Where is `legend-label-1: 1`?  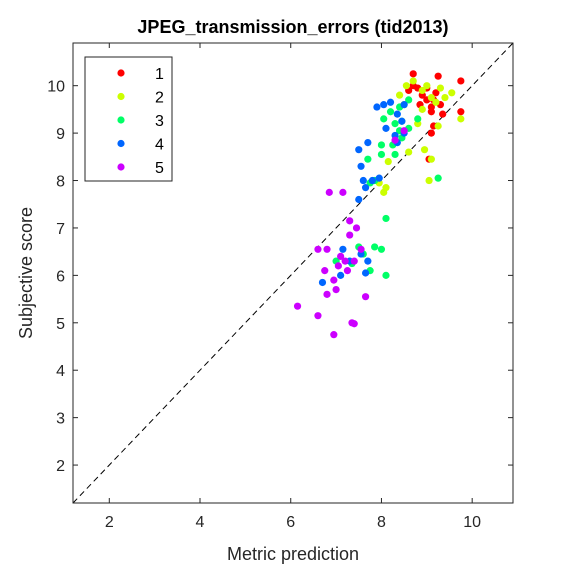 legend-label-1: 1 is located at coordinates (159, 74).